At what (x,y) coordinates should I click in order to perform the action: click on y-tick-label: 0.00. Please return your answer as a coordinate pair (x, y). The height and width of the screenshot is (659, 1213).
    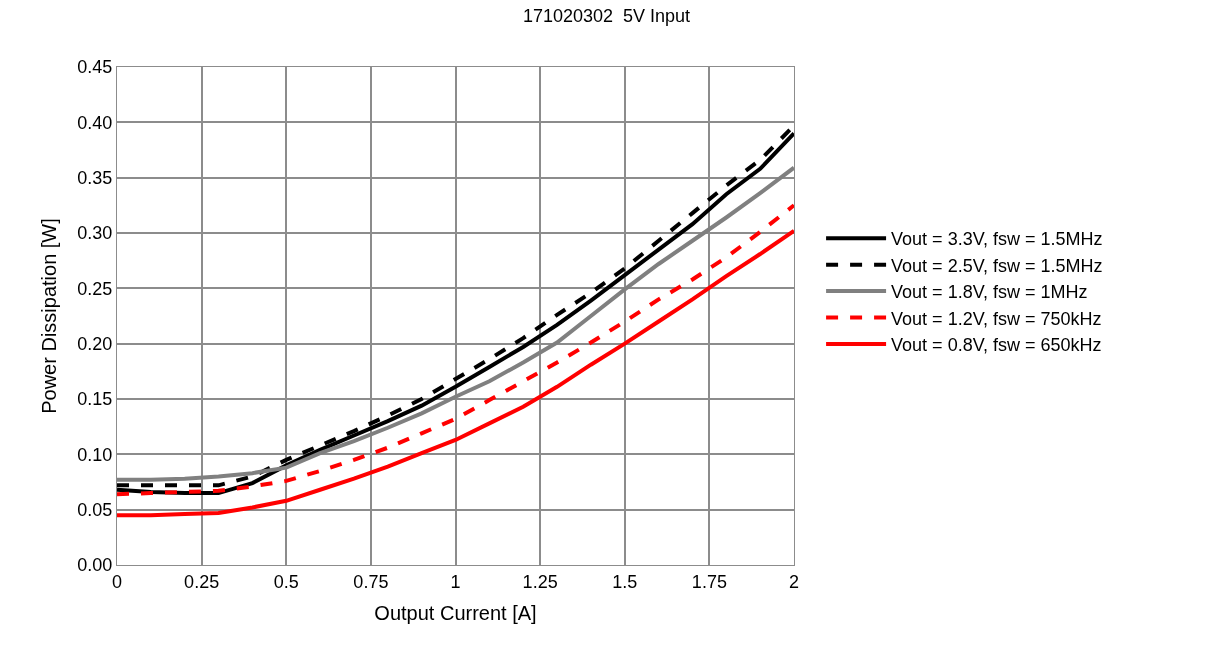
    Looking at the image, I should click on (95, 565).